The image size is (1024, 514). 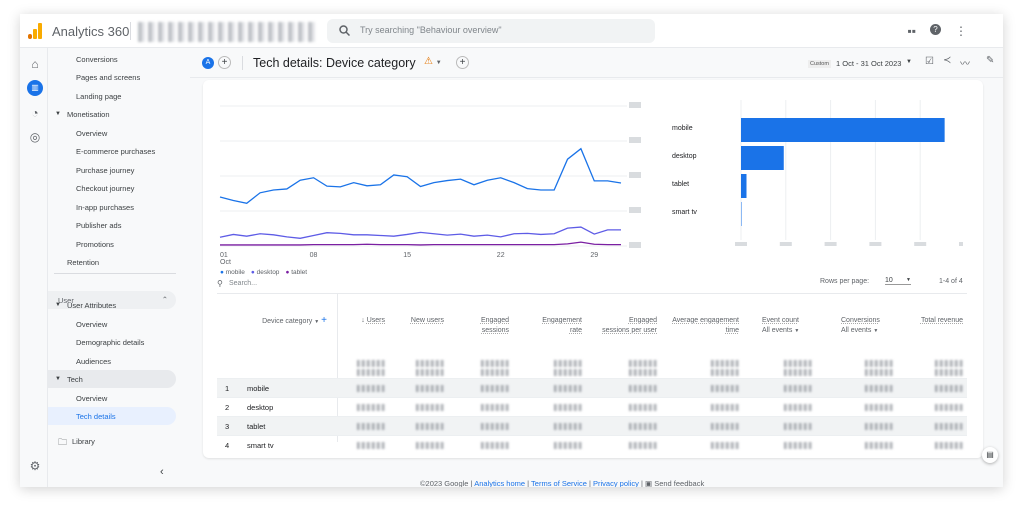 What do you see at coordinates (559, 483) in the screenshot?
I see `terms-link: Terms of Service` at bounding box center [559, 483].